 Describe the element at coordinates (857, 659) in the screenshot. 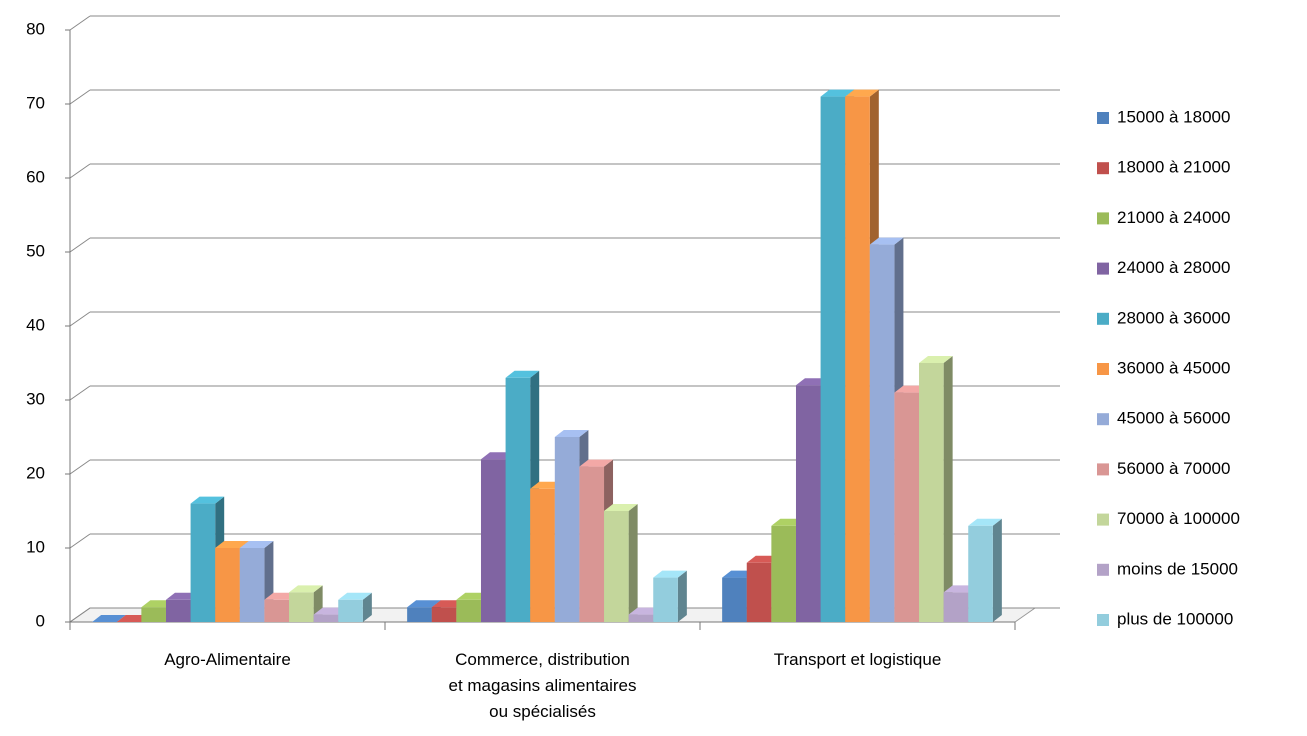

I see `x-tick-label: Transport et logistique` at that location.